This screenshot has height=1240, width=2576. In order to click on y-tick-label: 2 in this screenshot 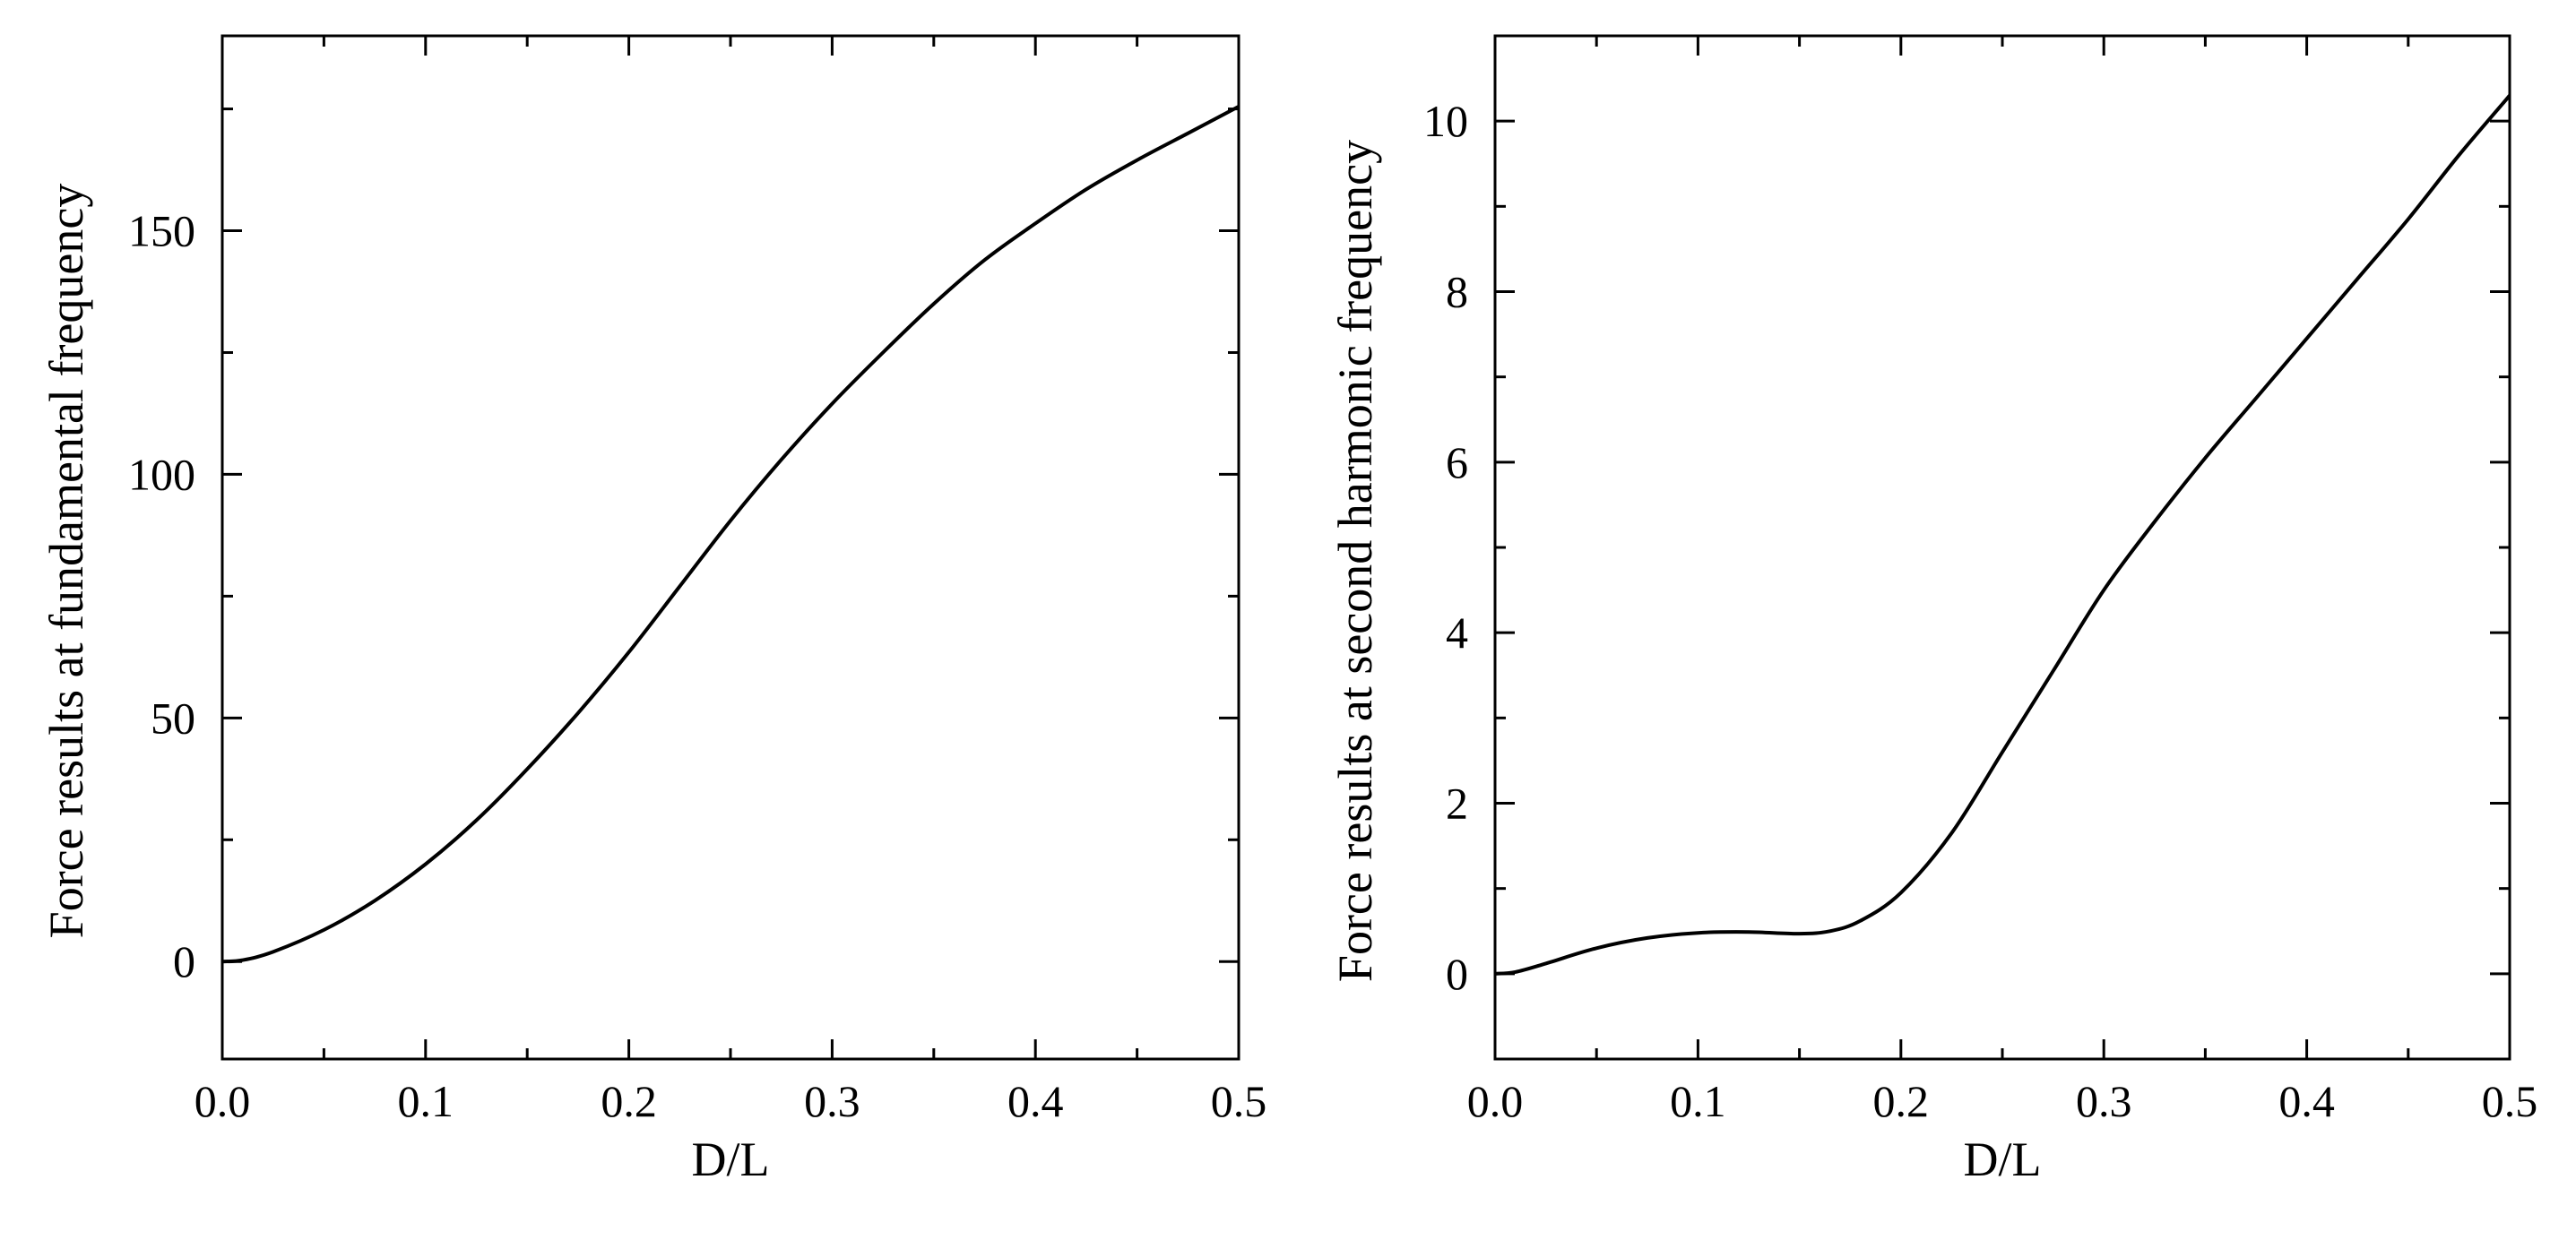, I will do `click(1457, 804)`.